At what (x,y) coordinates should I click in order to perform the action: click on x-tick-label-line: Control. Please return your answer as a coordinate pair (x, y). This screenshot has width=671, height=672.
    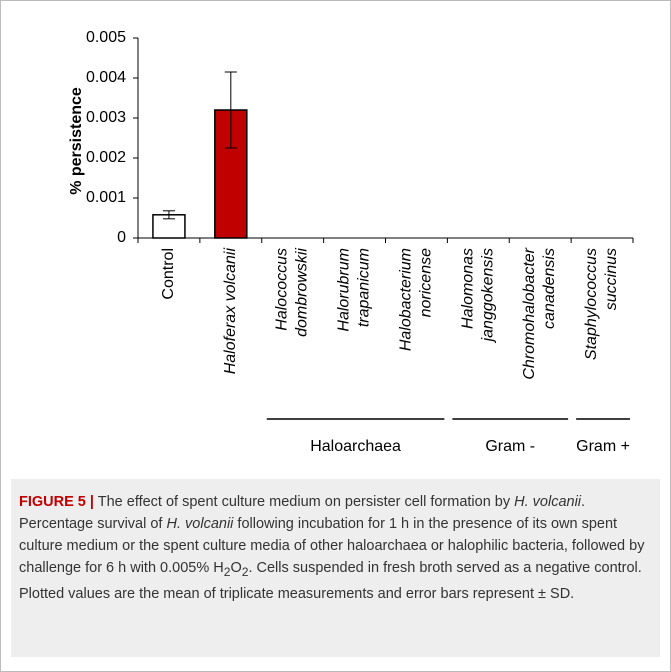
    Looking at the image, I should click on (168, 274).